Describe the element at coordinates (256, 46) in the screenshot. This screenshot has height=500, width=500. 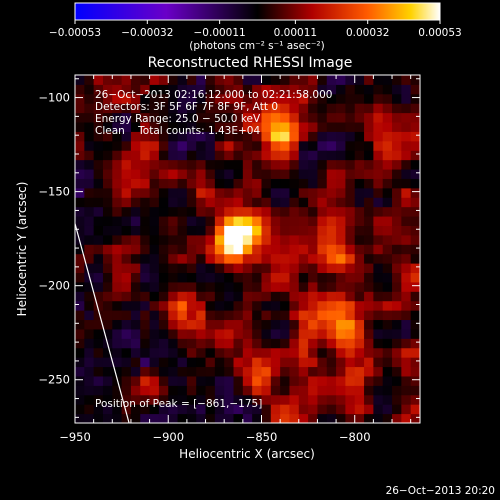
I see `colorbar-units-label: (photons cm⁻² s⁻¹ asec⁻²)` at that location.